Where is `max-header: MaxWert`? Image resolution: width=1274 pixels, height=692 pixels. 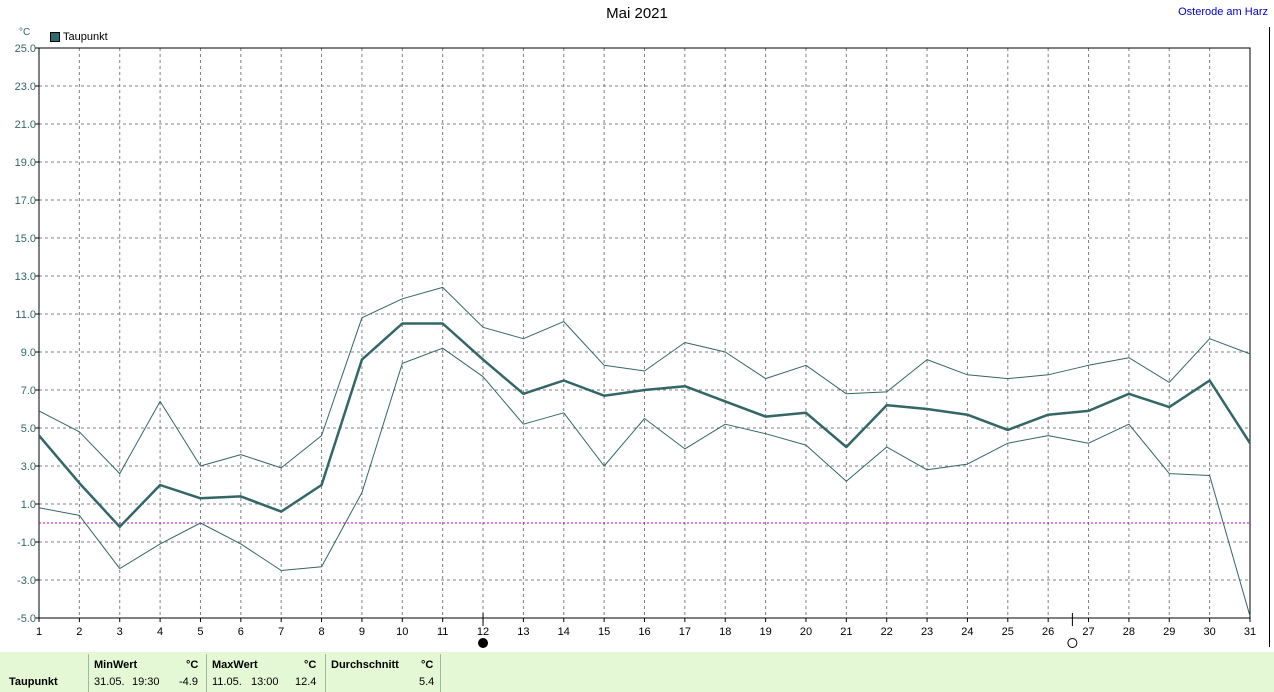
max-header: MaxWert is located at coordinates (235, 665).